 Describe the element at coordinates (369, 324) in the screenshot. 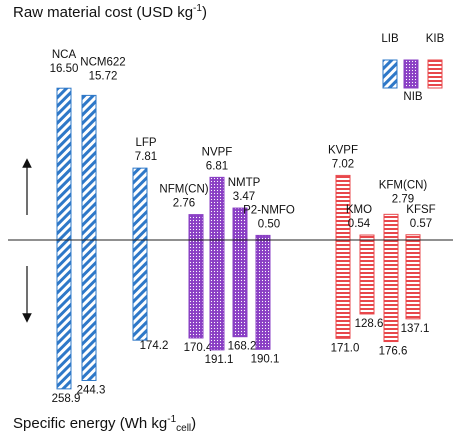

I see `energy-value-label: 128.6` at that location.